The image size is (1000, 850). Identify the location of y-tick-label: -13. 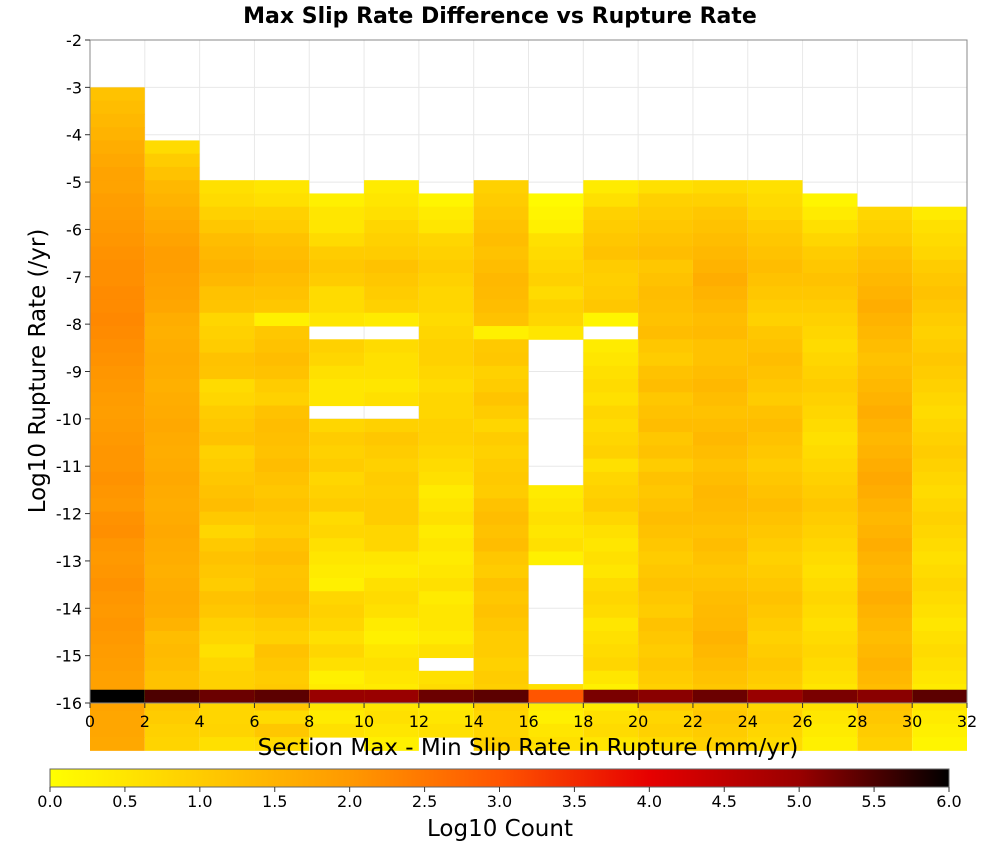
(69, 561).